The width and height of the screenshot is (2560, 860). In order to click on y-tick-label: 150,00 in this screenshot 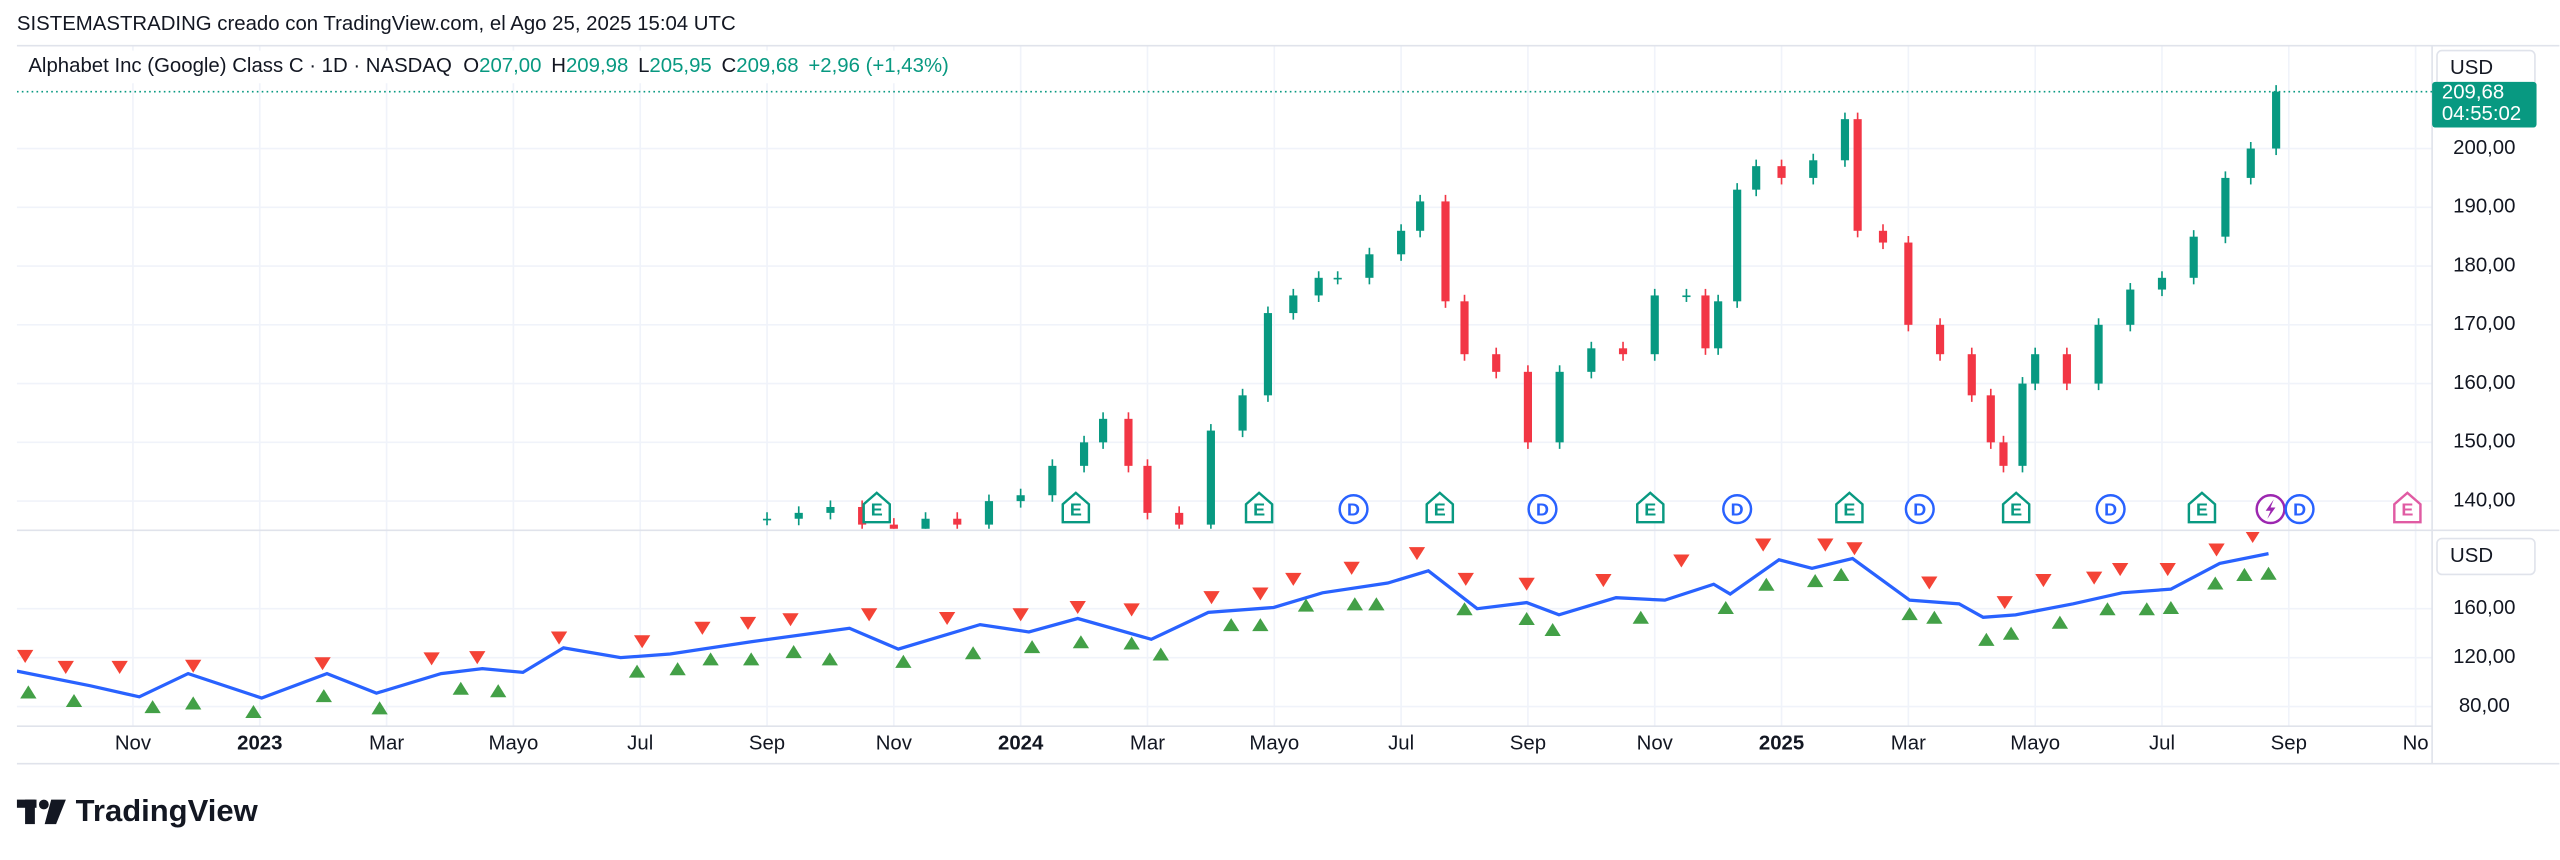, I will do `click(2484, 442)`.